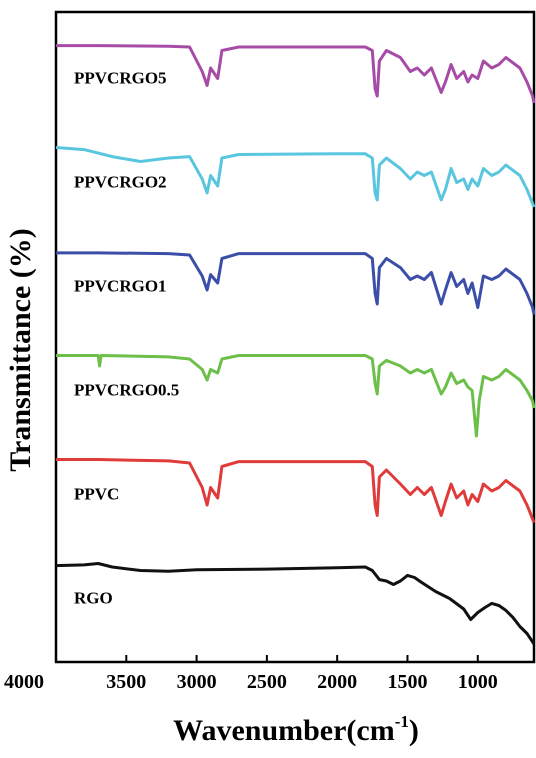 This screenshot has height=758, width=536. What do you see at coordinates (120, 182) in the screenshot?
I see `series-label-ppvcrgo2: PPVCRGO2` at bounding box center [120, 182].